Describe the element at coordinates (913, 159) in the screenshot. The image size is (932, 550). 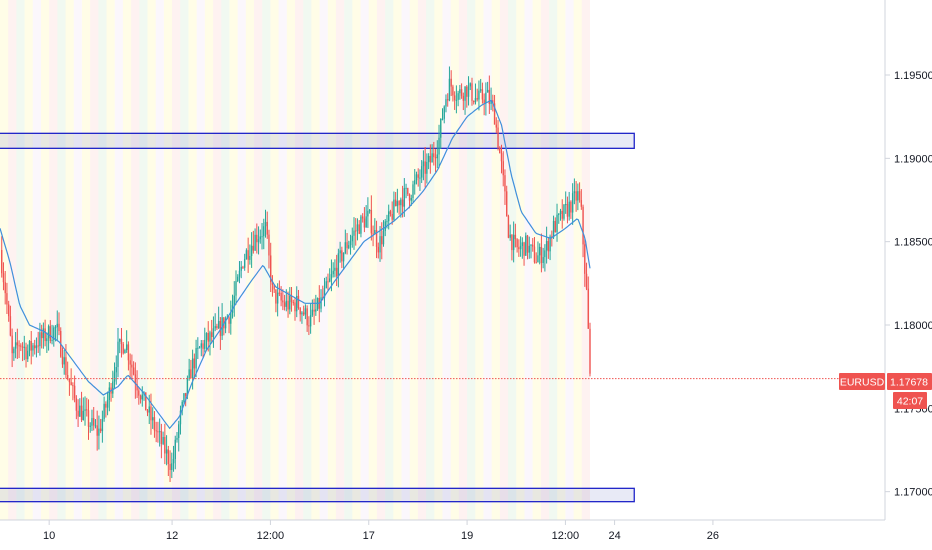
I see `price-tick-label: 1.19000` at that location.